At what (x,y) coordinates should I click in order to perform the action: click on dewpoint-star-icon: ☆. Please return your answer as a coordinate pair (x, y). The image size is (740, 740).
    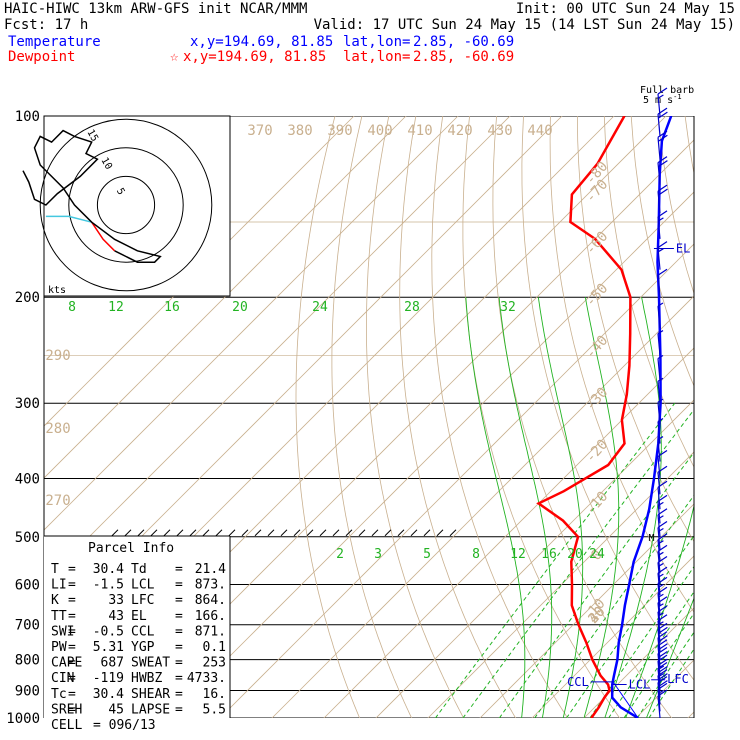
    Looking at the image, I should click on (174, 57).